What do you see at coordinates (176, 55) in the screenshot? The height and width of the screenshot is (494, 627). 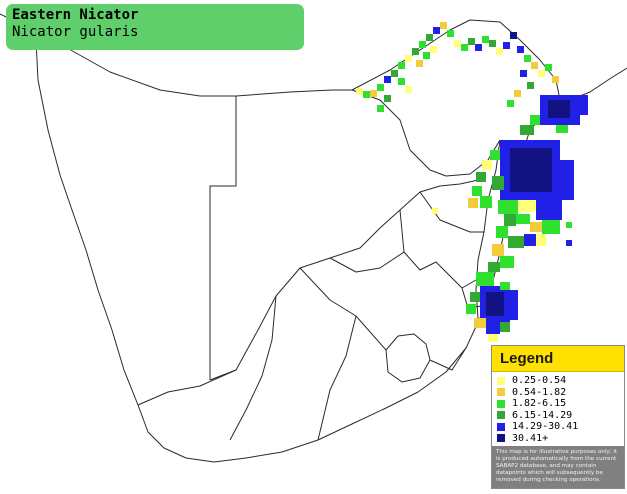 I see `northern-border` at bounding box center [176, 55].